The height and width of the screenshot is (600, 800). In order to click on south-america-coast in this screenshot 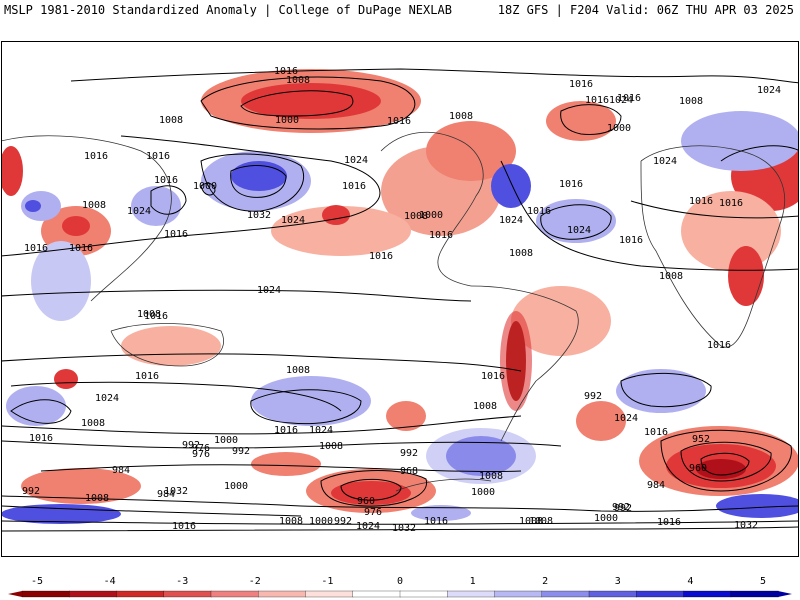, I will do `click(524, 363)`.